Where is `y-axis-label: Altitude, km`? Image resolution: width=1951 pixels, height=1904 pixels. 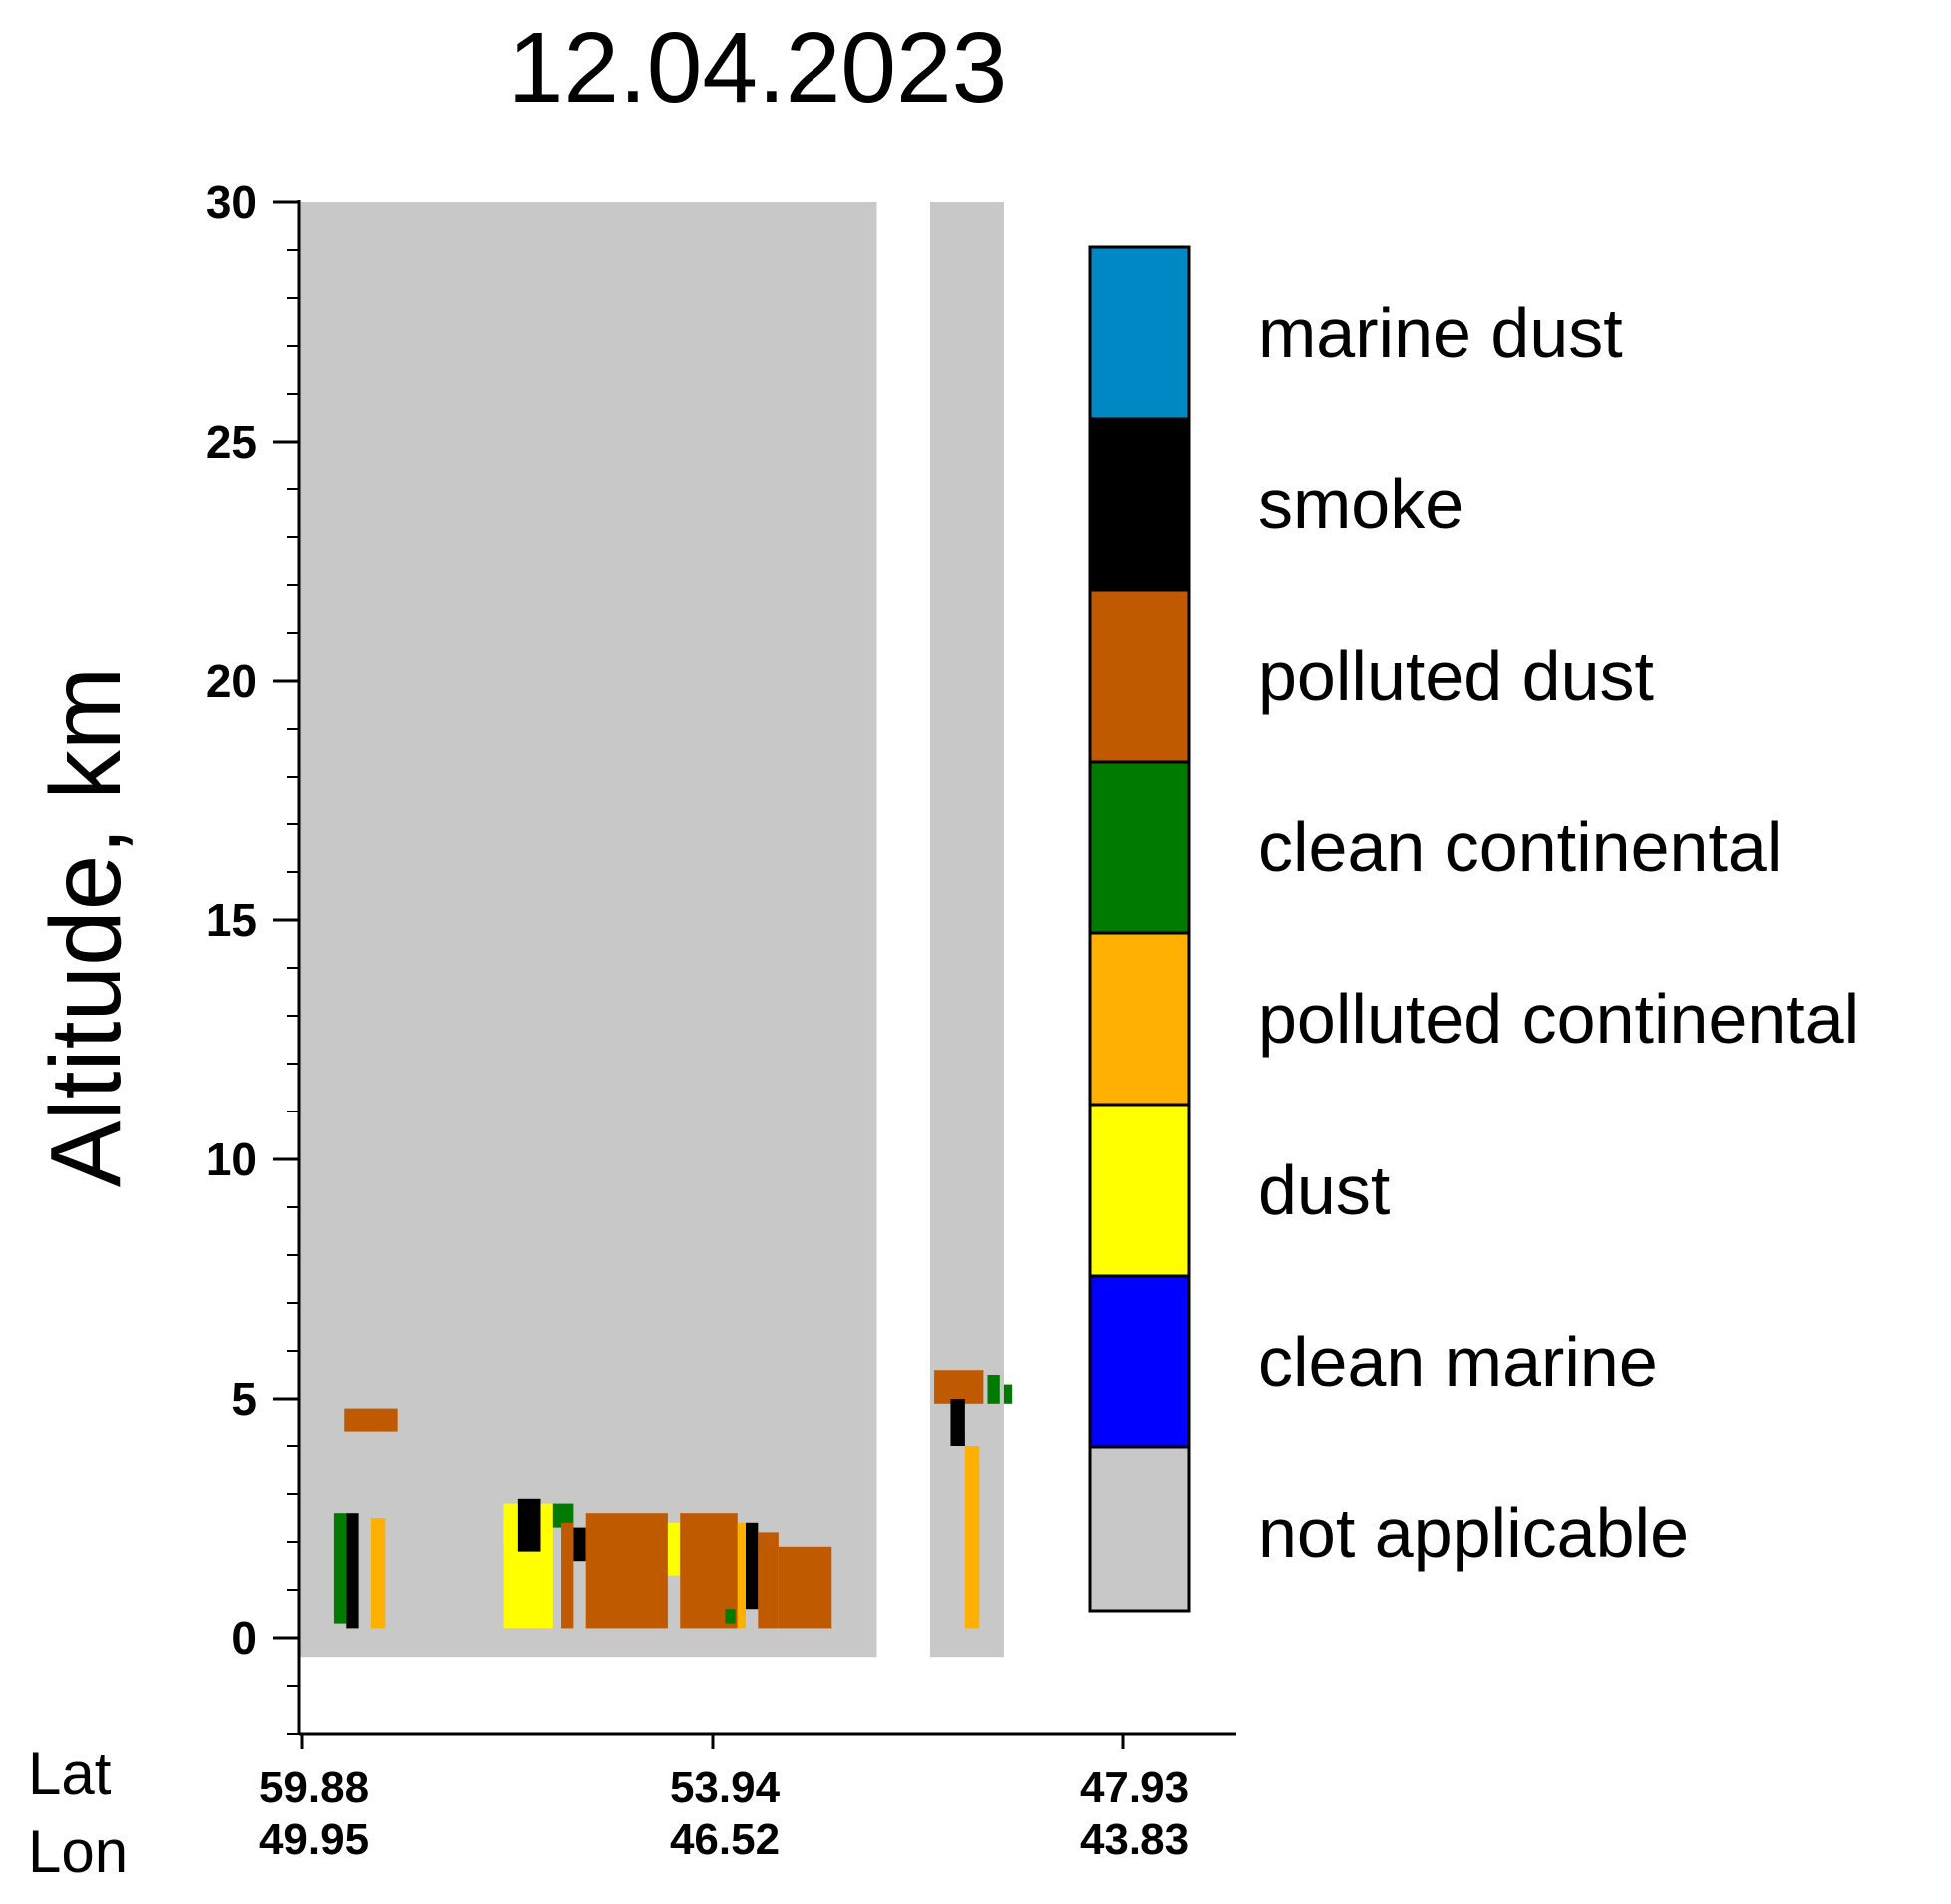 y-axis-label: Altitude, km is located at coordinates (86, 927).